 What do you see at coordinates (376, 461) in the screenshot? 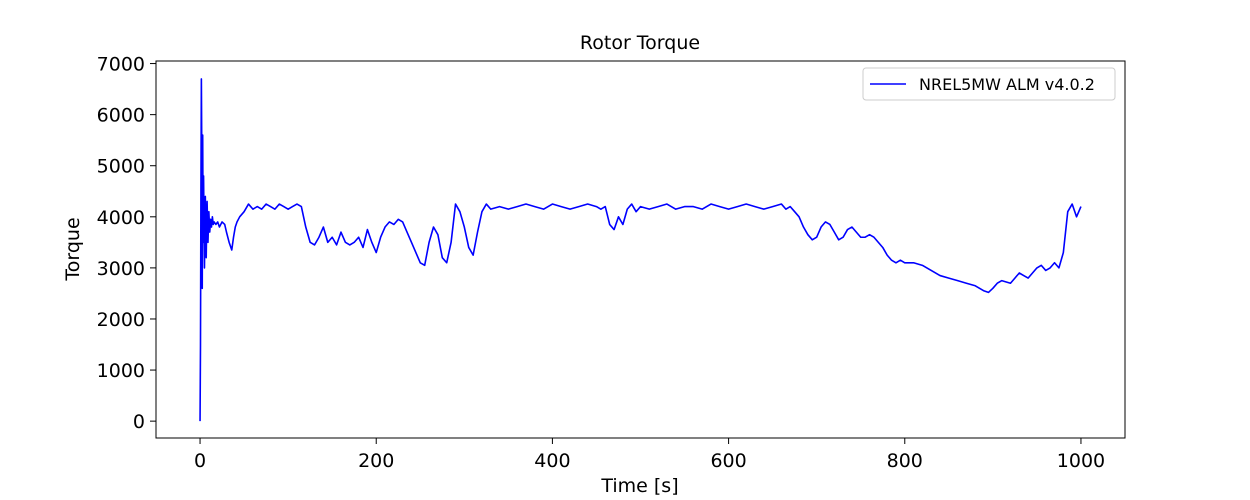
I see `x-tick-label: 200` at bounding box center [376, 461].